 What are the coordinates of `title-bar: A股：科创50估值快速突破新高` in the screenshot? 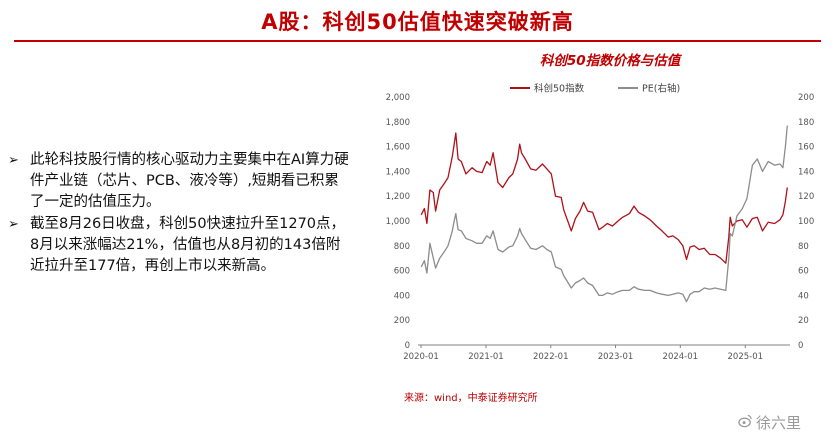 It's located at (417, 20).